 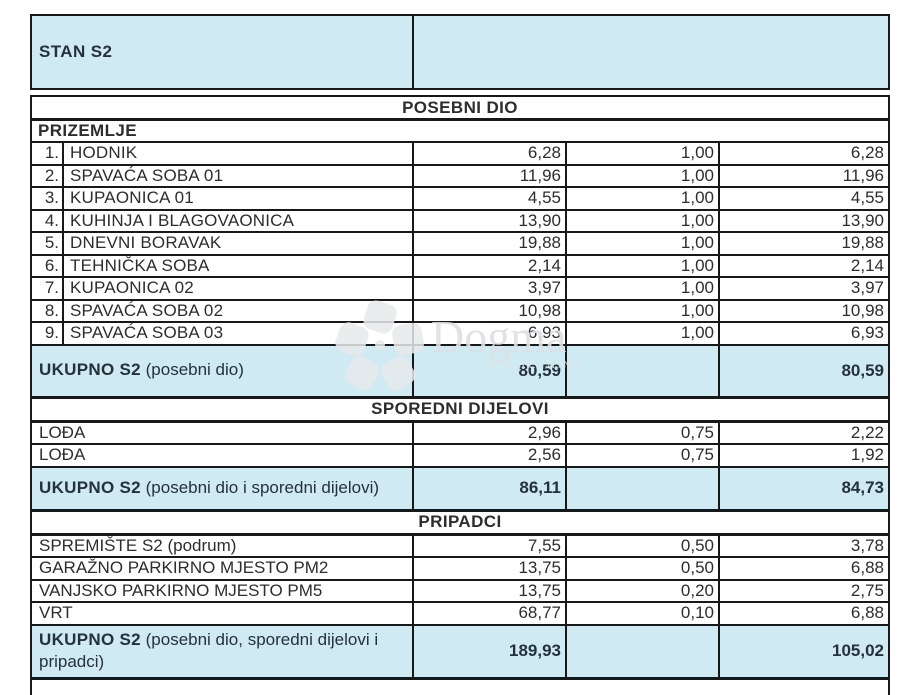 I want to click on room-name: GARAŽNO PARKIRNO MJESTO PM2, so click(x=223, y=568).